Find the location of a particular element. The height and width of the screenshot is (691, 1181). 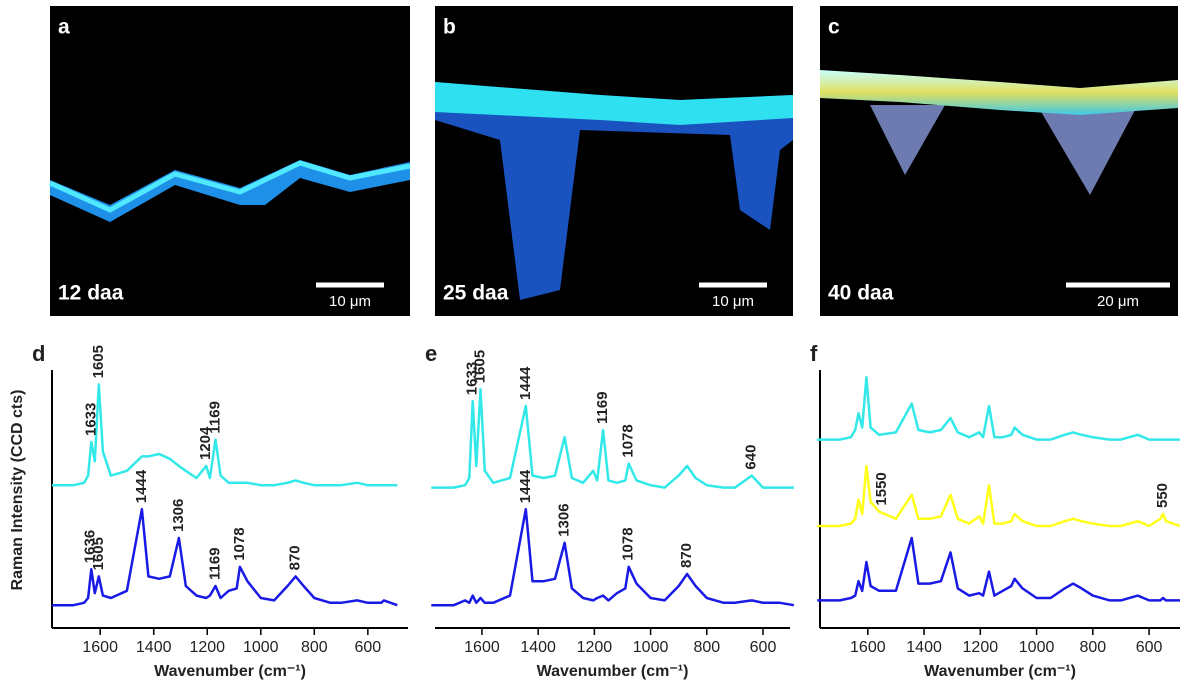

panel-letter: e is located at coordinates (431, 353).